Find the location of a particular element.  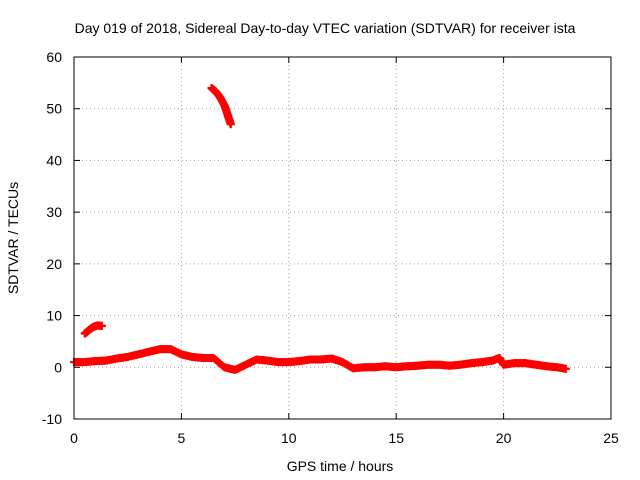

y-tick-label: 60 is located at coordinates (54, 57).